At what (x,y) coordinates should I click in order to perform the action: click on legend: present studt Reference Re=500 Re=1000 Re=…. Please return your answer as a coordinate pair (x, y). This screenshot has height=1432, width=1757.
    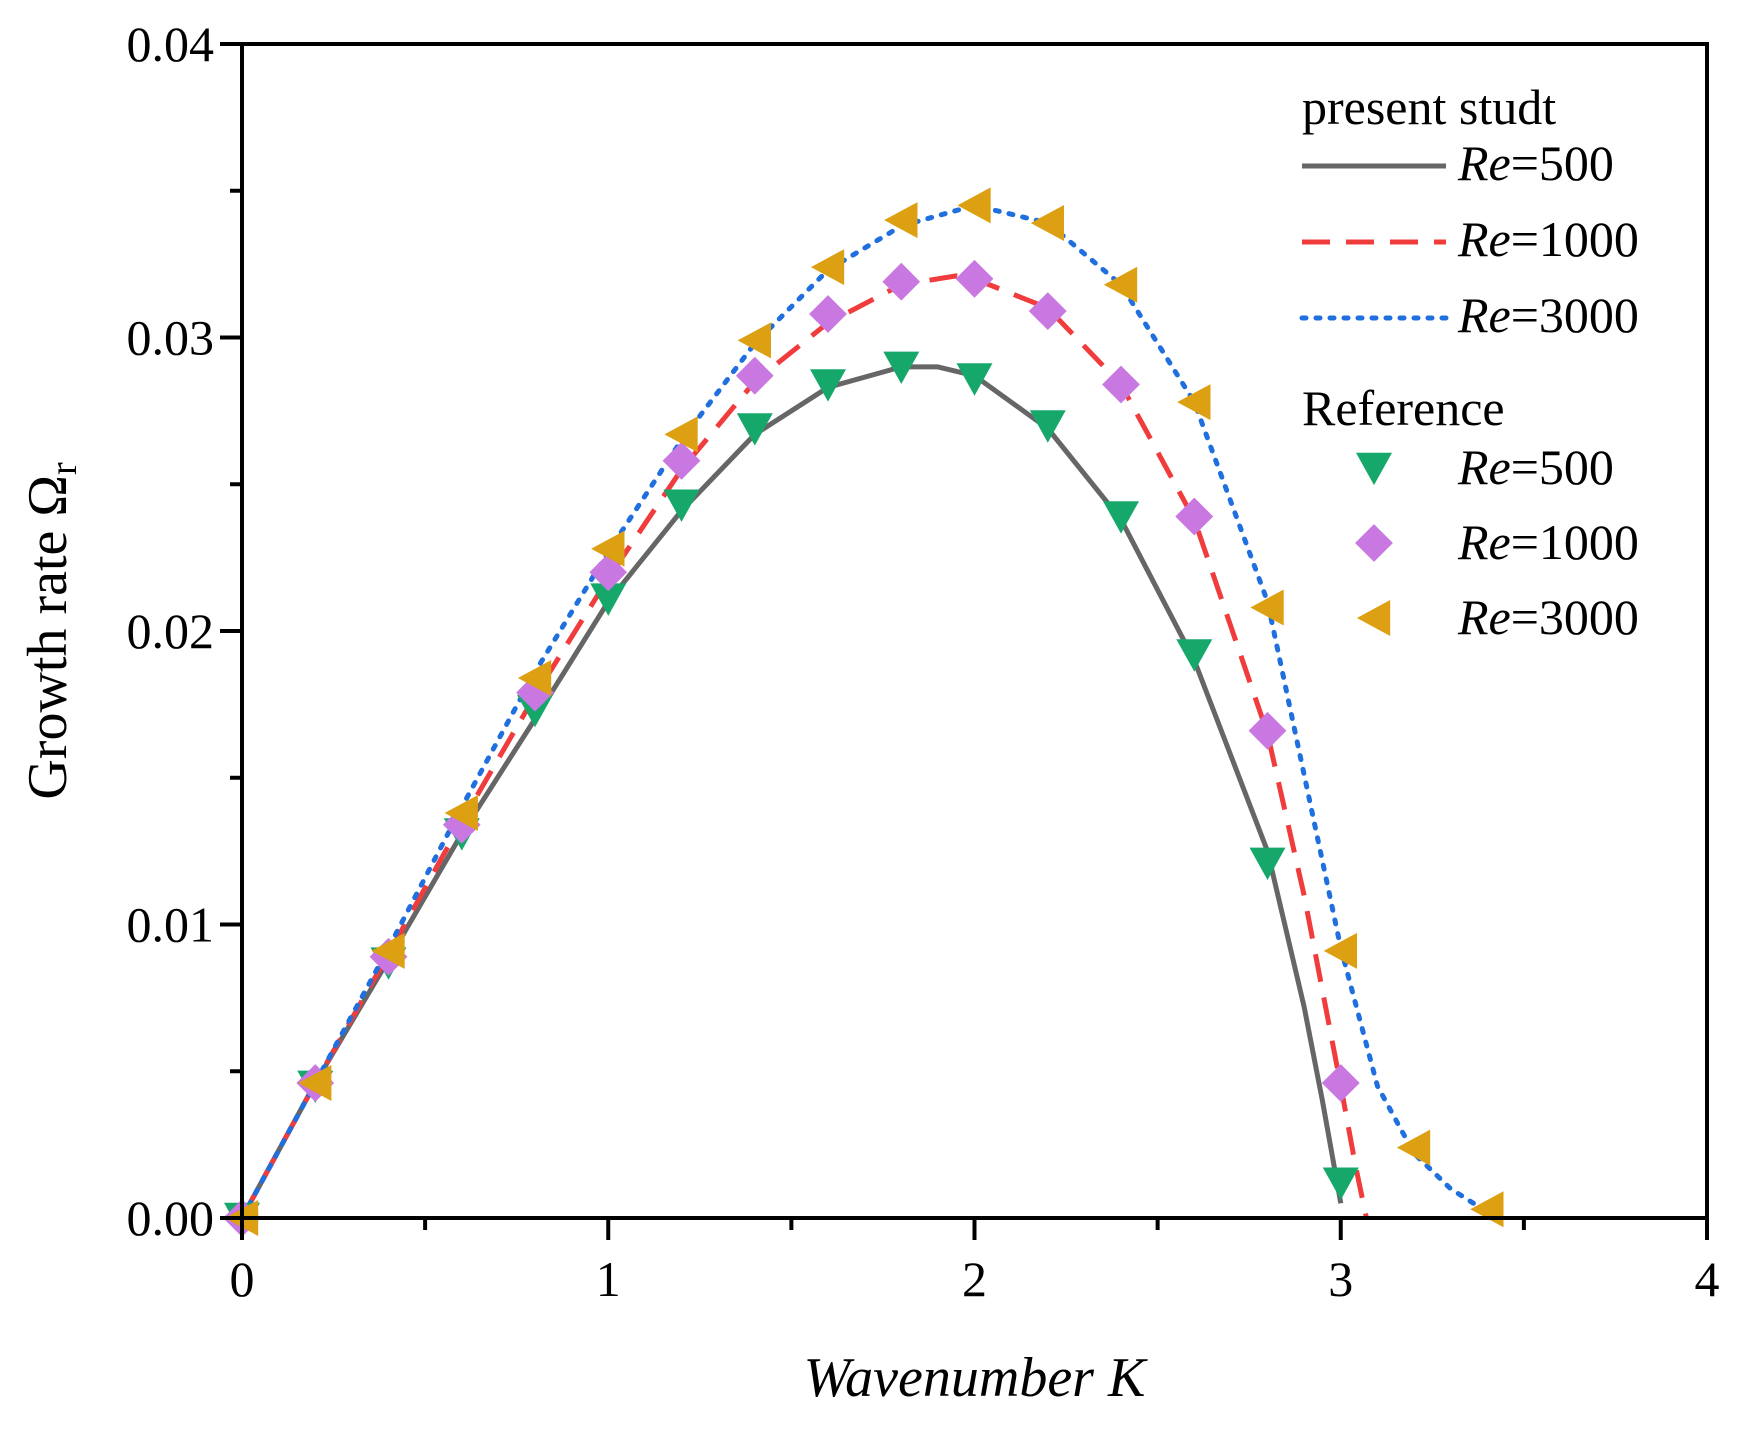
    Looking at the image, I should click on (1469, 362).